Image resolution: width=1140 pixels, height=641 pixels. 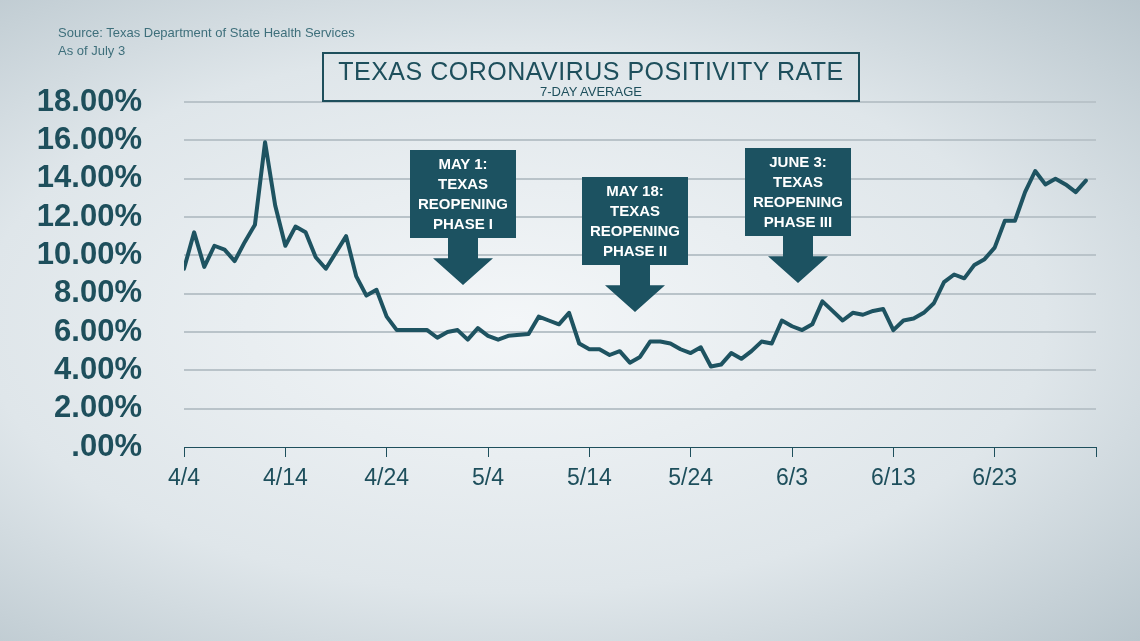 What do you see at coordinates (995, 477) in the screenshot?
I see `x-tick-label: 6/23` at bounding box center [995, 477].